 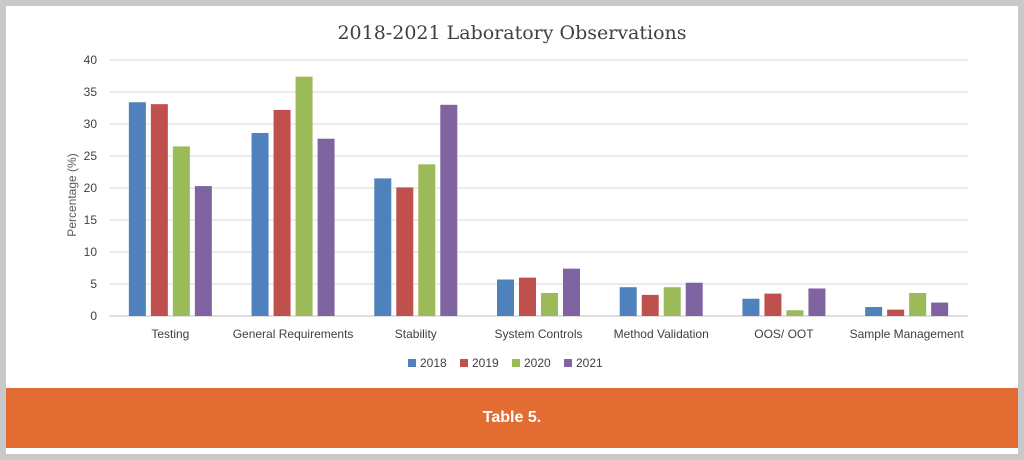 What do you see at coordinates (589, 363) in the screenshot?
I see `legend-label: 2021` at bounding box center [589, 363].